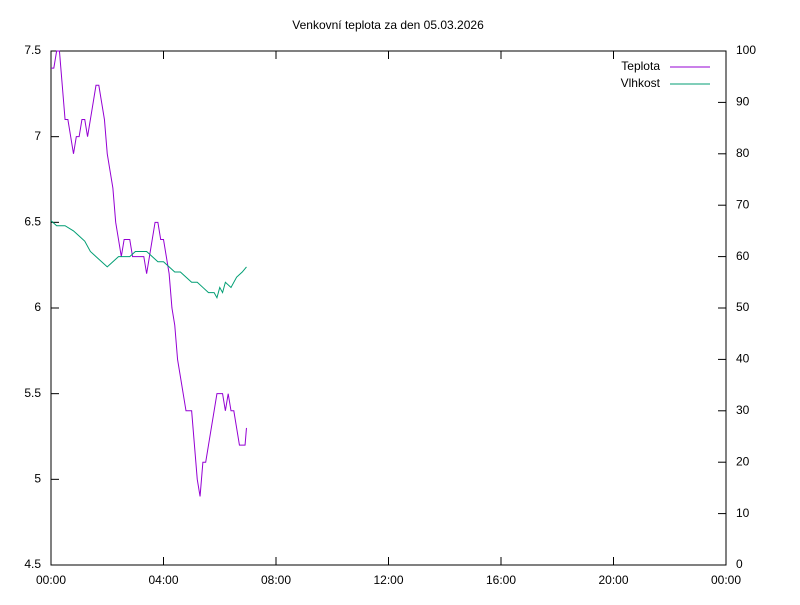  I want to click on legend-label: Teplota, so click(640, 66).